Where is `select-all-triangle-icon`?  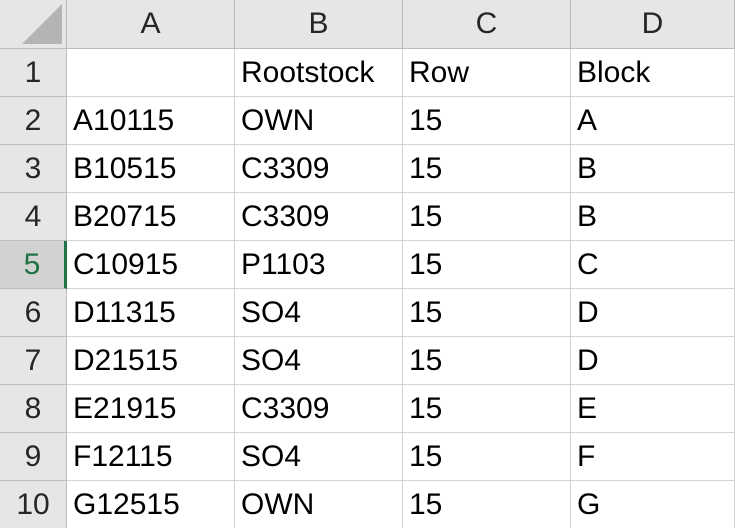
select-all-triangle-icon is located at coordinates (42, 24).